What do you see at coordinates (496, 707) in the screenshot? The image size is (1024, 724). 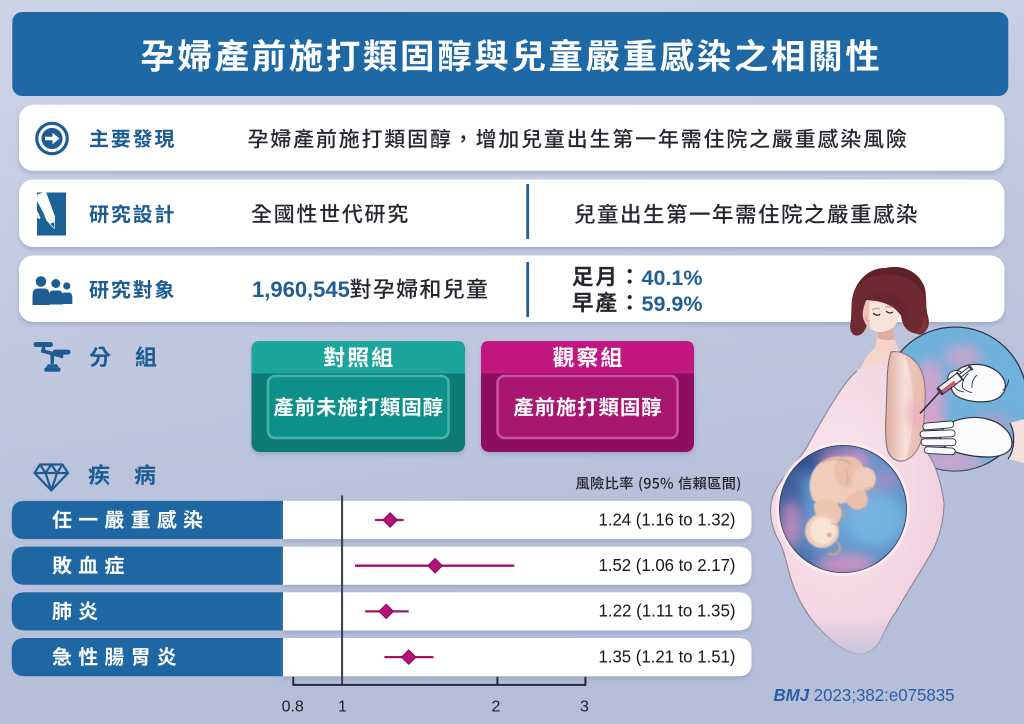 I see `svg-text: 2` at bounding box center [496, 707].